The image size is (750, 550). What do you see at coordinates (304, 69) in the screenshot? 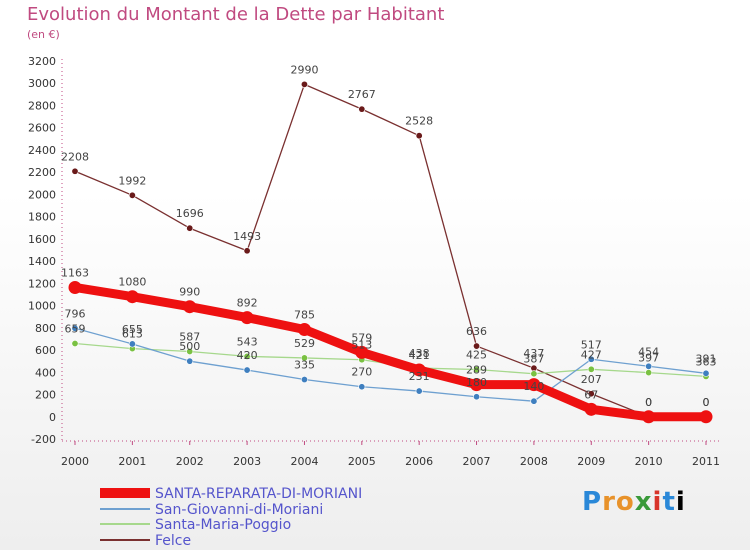
I see `data-label: 2990` at bounding box center [304, 69].